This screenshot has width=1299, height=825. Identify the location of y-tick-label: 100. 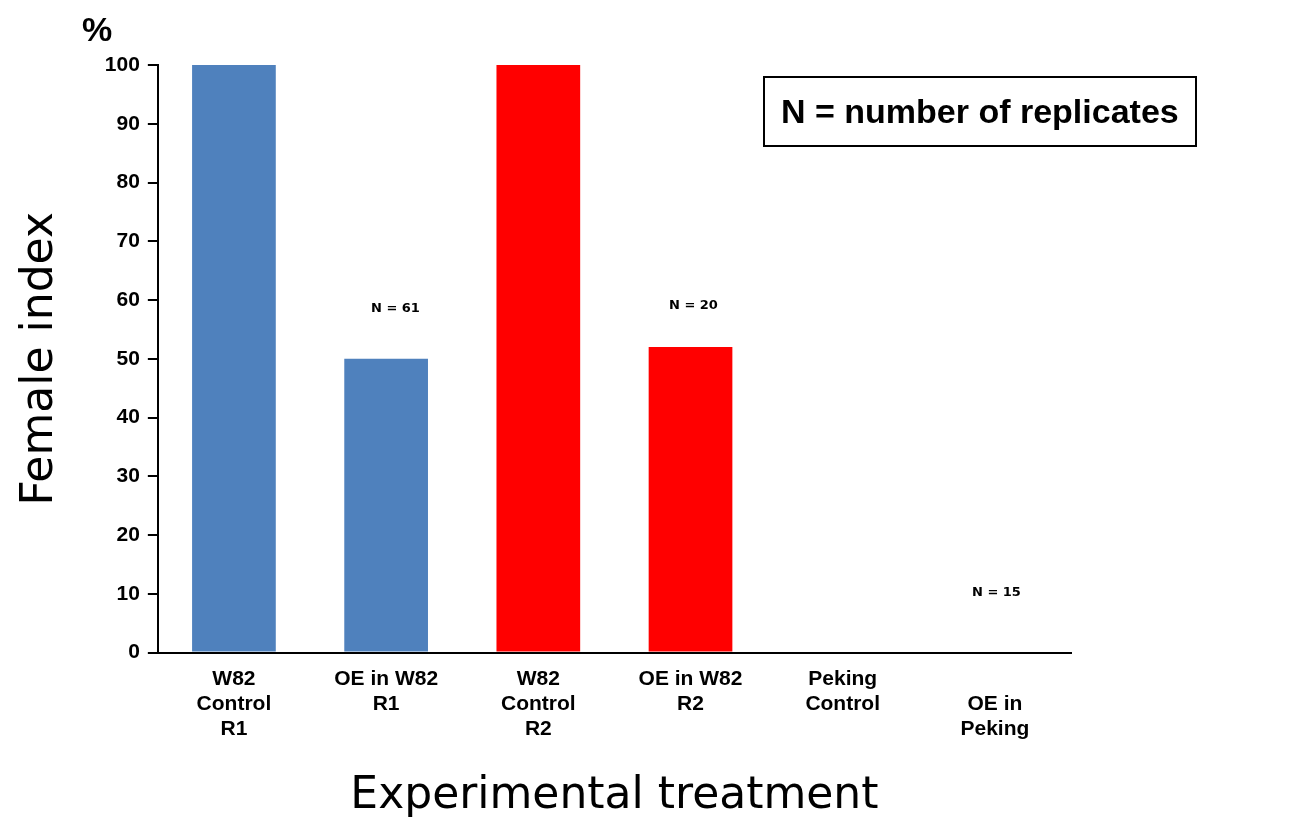
(122, 63).